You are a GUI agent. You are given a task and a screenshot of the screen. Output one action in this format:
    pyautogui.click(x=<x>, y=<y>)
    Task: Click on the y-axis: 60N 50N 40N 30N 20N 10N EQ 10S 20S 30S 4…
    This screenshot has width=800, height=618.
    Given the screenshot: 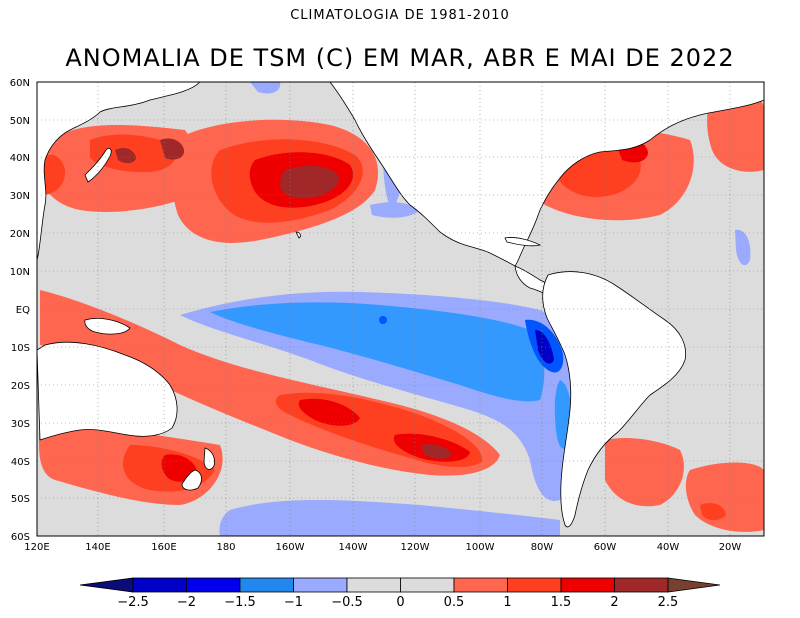 What is the action you would take?
    pyautogui.click(x=20, y=310)
    